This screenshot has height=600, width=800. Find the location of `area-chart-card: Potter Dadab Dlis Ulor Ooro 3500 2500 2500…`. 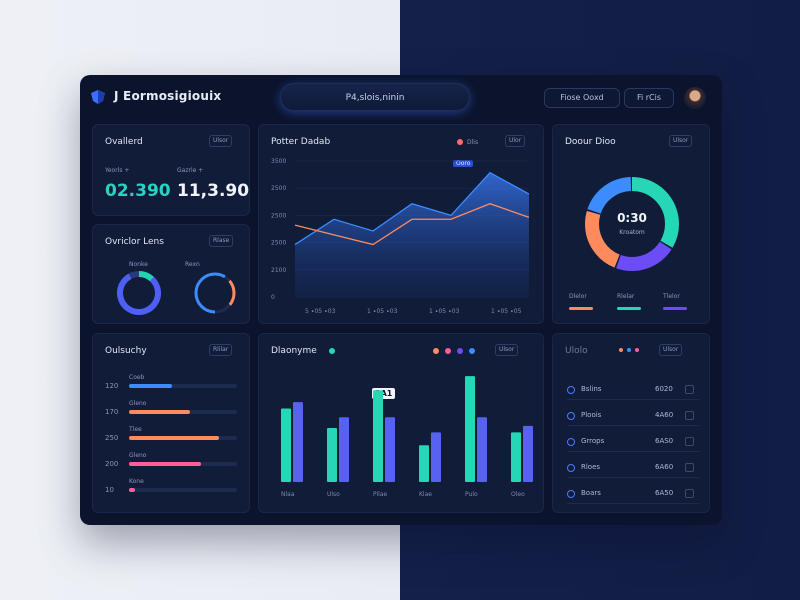

area-chart-card: Potter Dadab Dlis Ulor Ooro 3500 2500 2500… is located at coordinates (401, 224).